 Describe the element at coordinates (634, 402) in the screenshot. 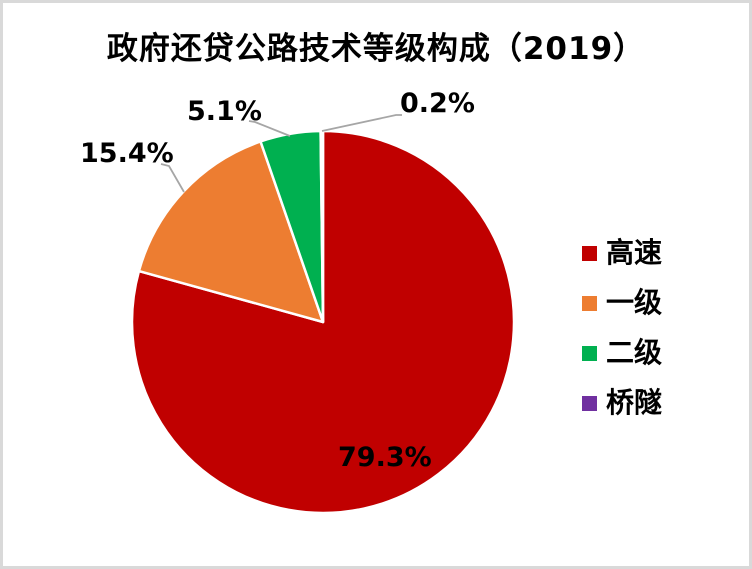

I see `legend-label: 桥隧` at that location.